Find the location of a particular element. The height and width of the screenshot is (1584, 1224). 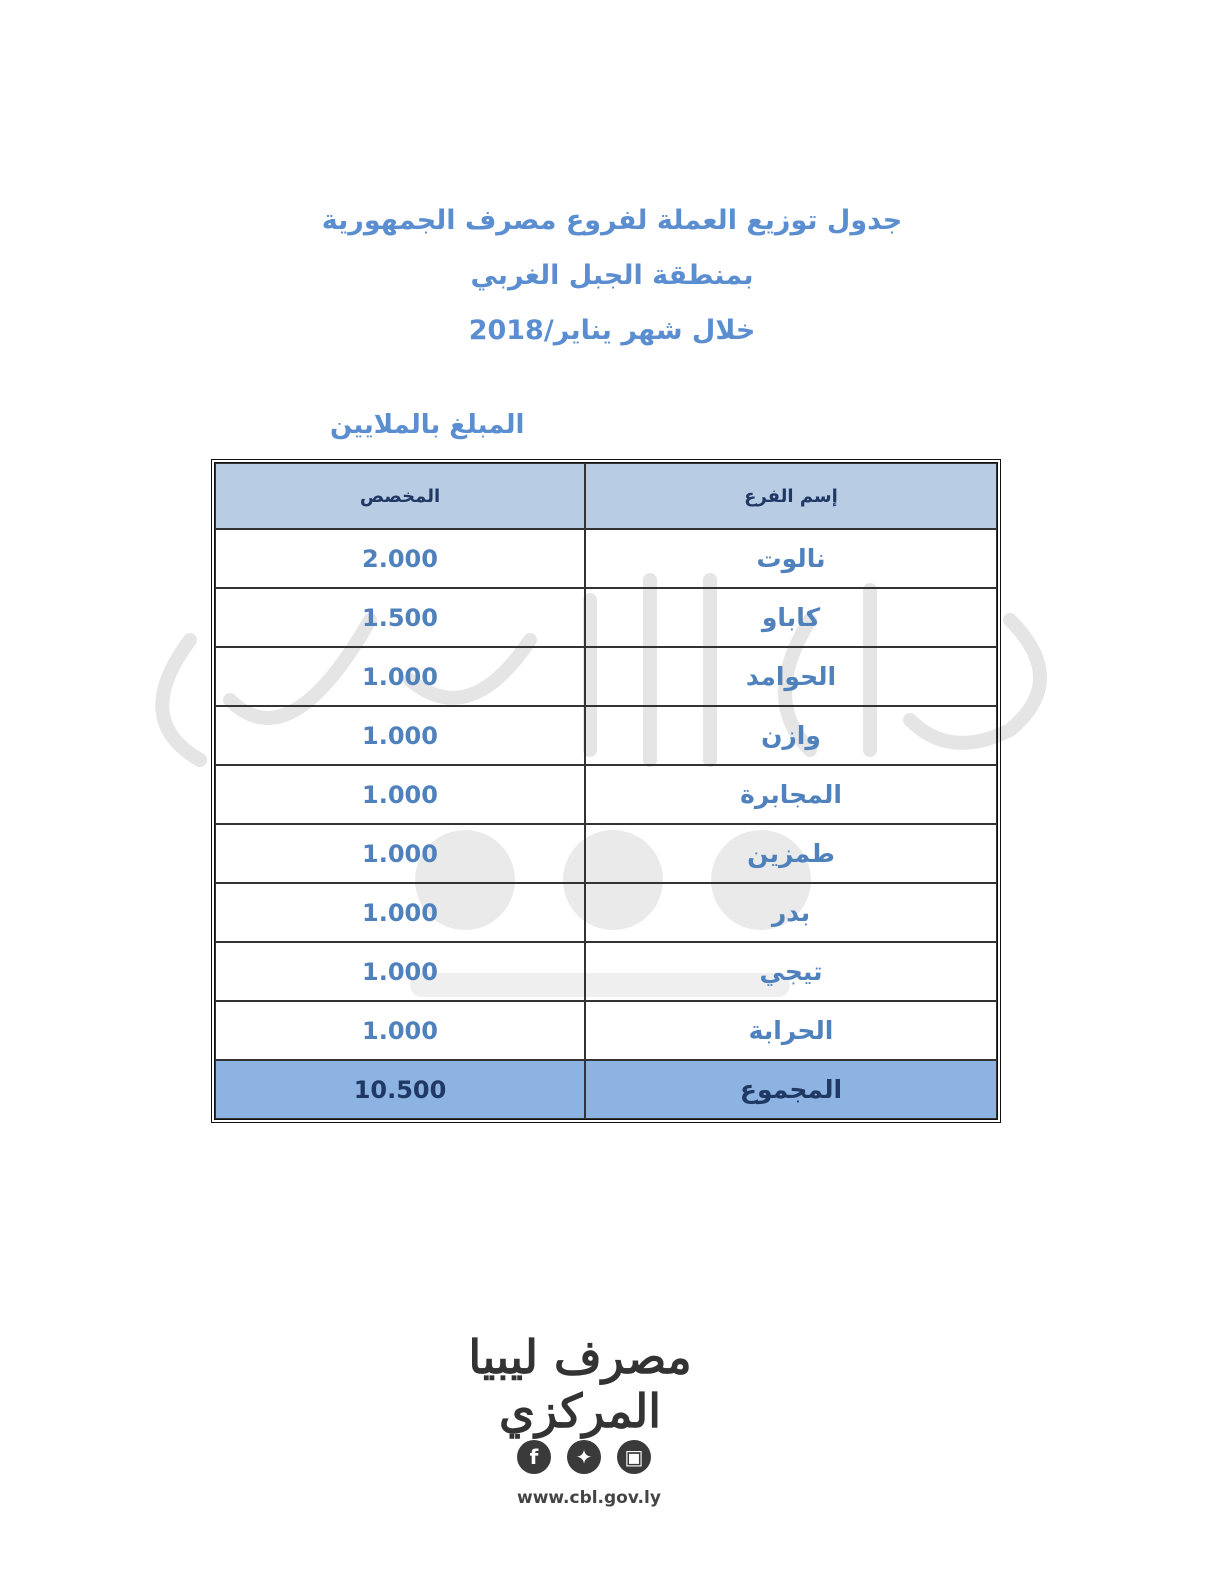

title-line-1: جدول توزيع العملة لفروع مصرف الجمهورية is located at coordinates (612, 220).